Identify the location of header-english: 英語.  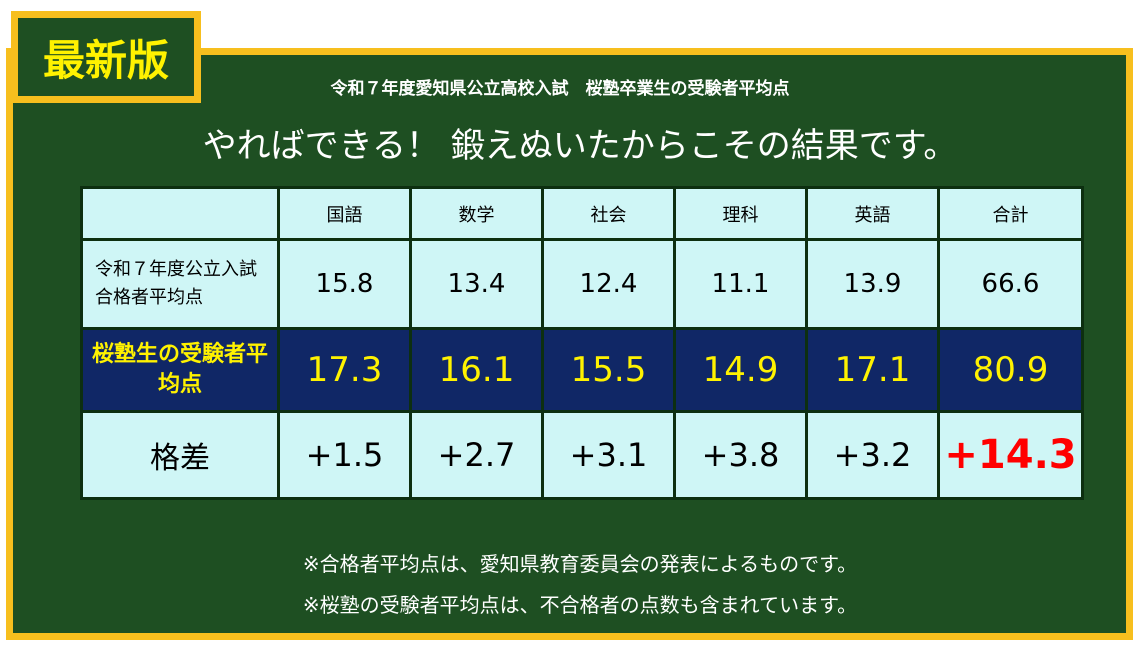
(872, 213).